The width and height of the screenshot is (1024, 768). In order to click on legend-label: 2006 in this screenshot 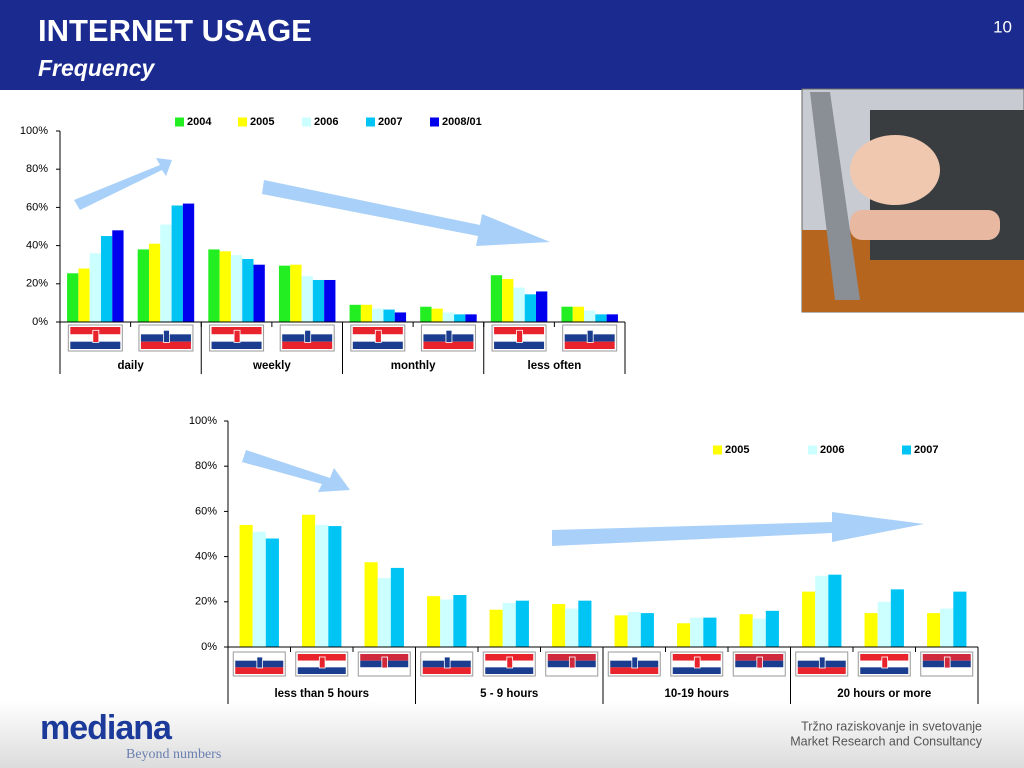, I will do `click(832, 450)`.